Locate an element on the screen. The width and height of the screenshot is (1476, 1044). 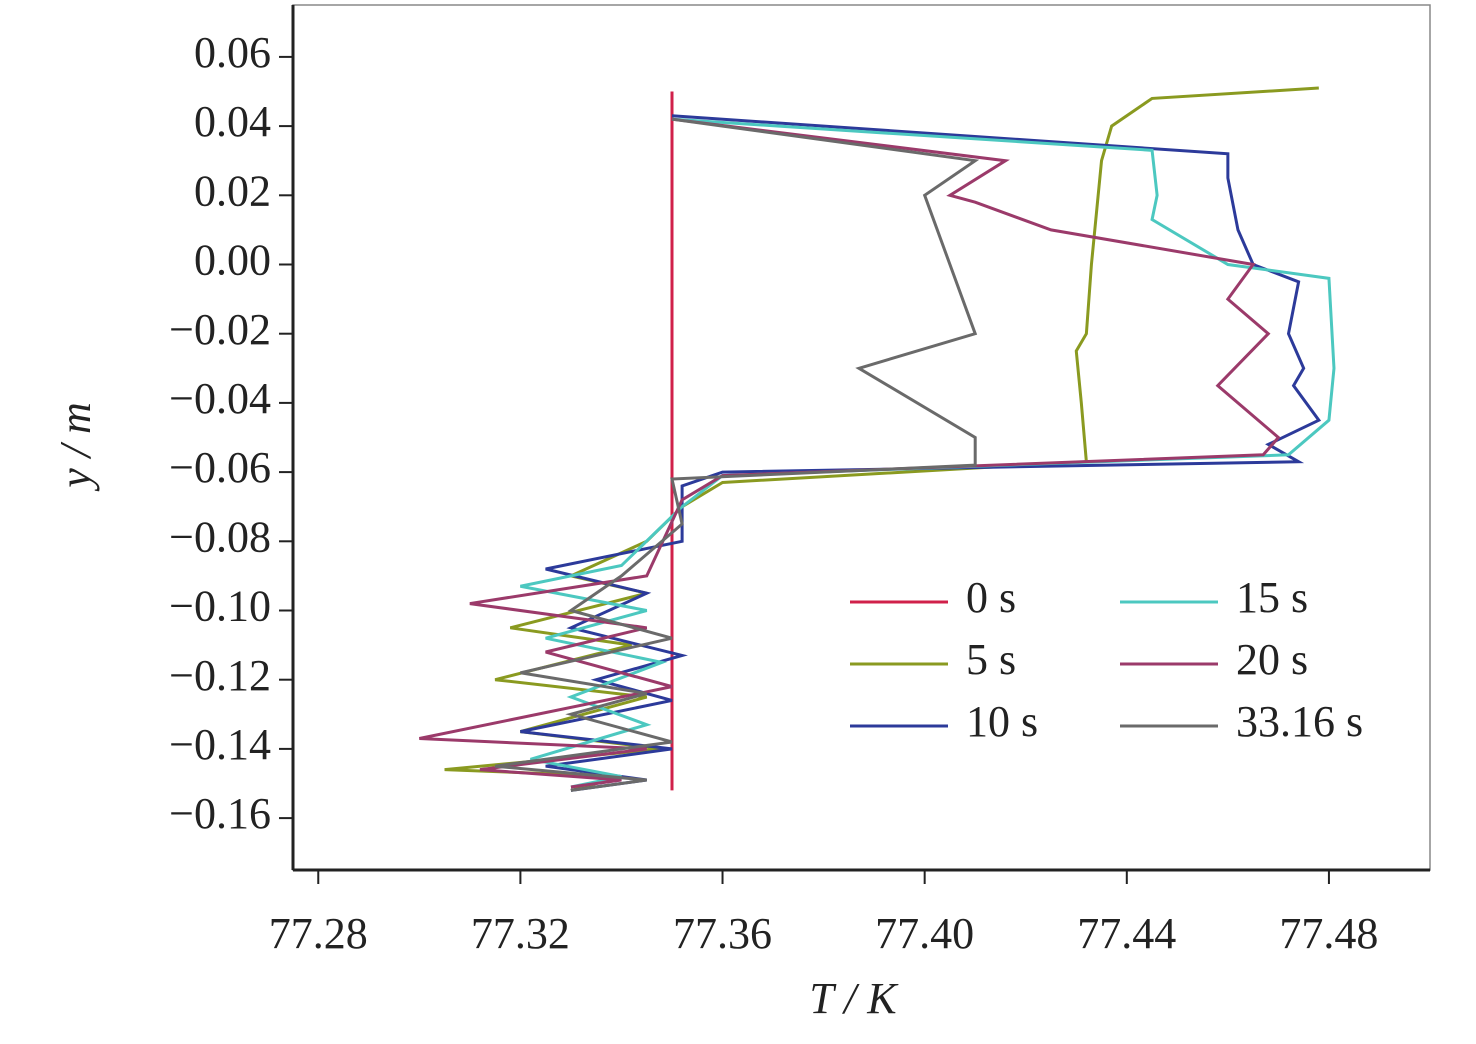
x-tick-label: 77.44 is located at coordinates (1126, 933).